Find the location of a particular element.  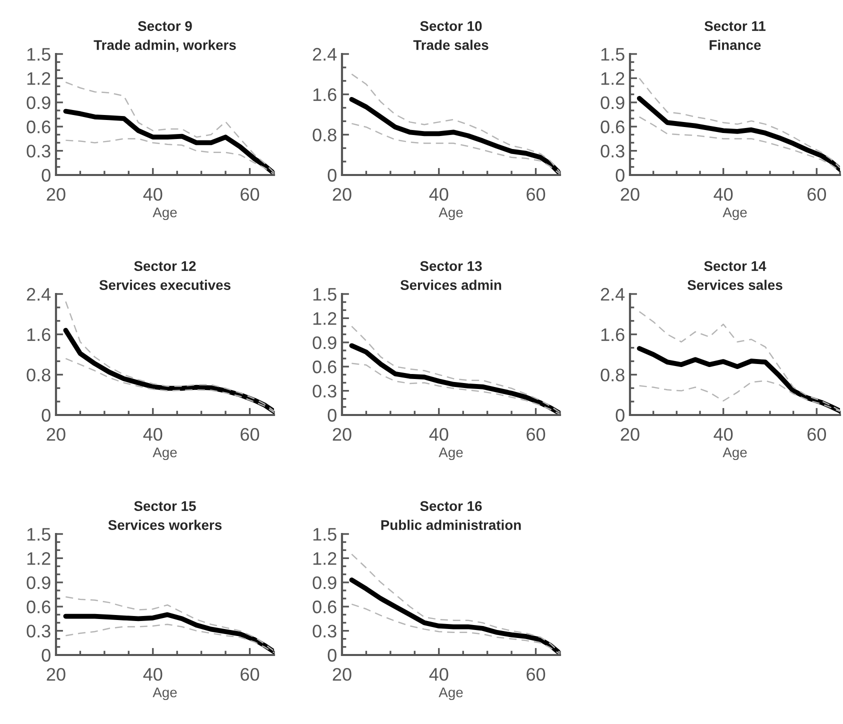

chart-subtitle: Services admin is located at coordinates (451, 285).